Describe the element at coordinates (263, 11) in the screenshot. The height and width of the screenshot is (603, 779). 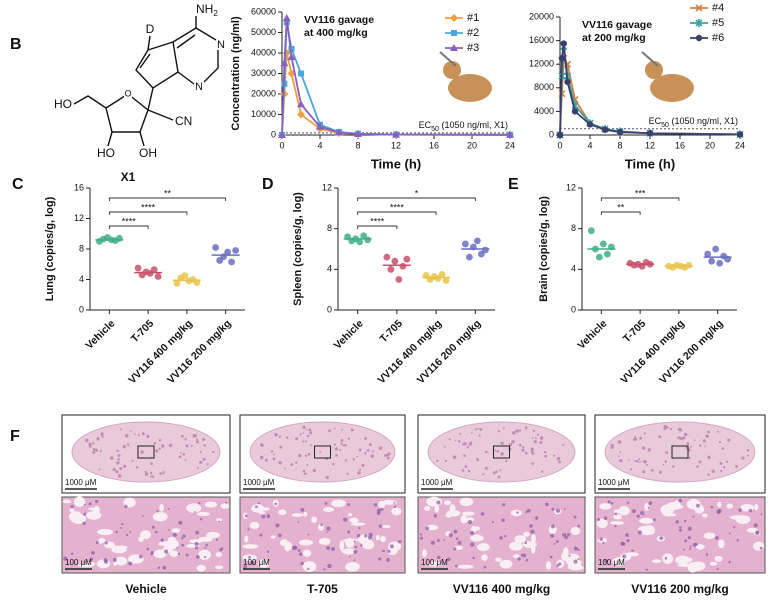
I see `y-tick-label: 60000` at that location.